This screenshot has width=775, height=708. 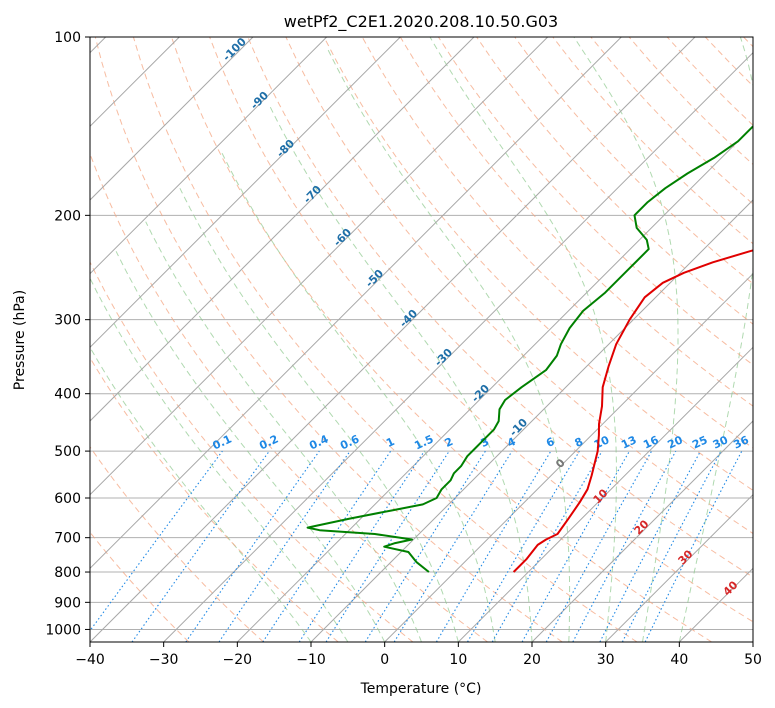 What do you see at coordinates (384, 660) in the screenshot?
I see `x-tick-label: 0` at bounding box center [384, 660].